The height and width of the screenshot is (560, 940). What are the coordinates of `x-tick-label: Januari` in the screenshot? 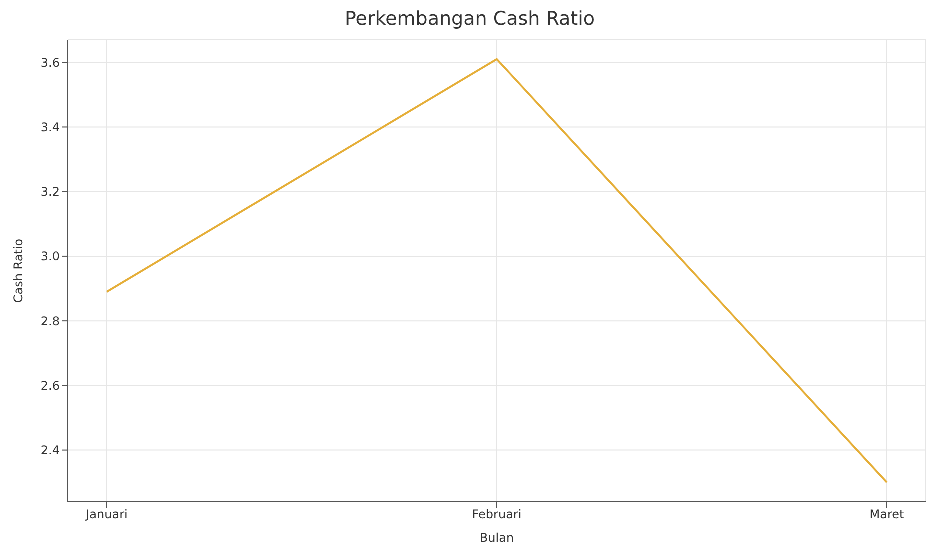 It's located at (106, 515).